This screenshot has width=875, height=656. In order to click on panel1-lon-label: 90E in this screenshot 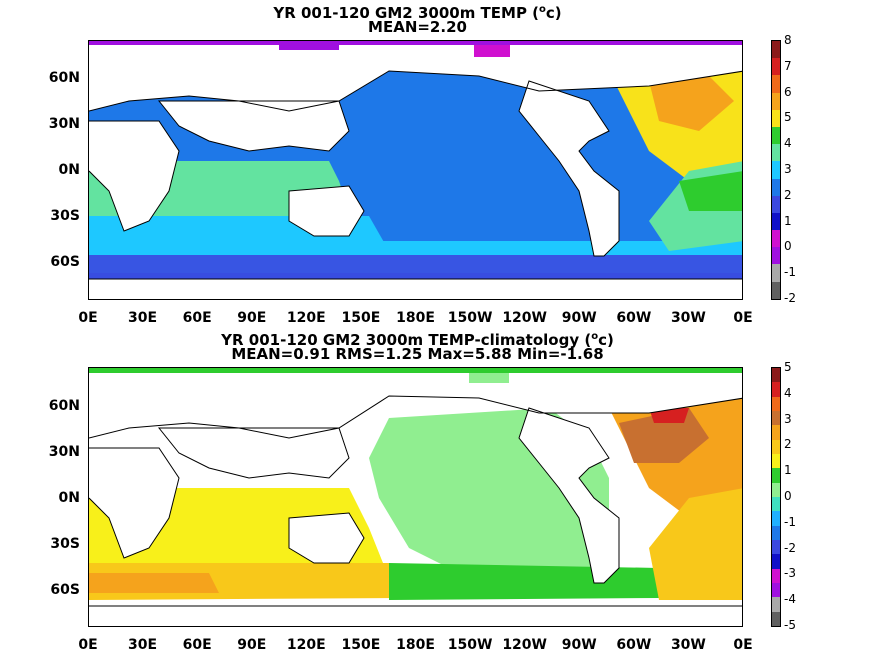, I will do `click(252, 318)`.